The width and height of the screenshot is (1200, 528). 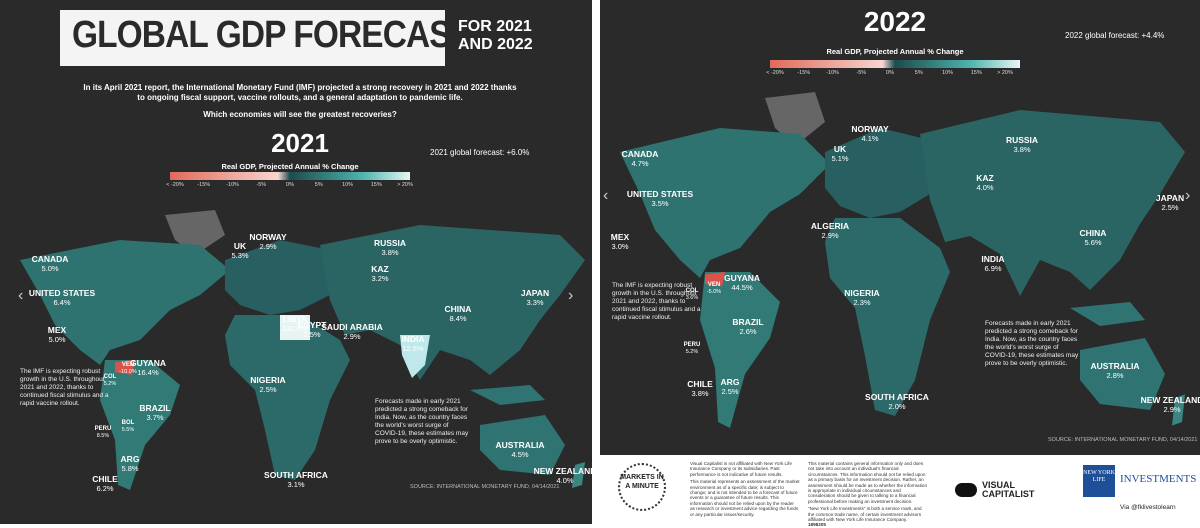 What do you see at coordinates (897, 397) in the screenshot?
I see `country-name: SOUTH AFRICA` at bounding box center [897, 397].